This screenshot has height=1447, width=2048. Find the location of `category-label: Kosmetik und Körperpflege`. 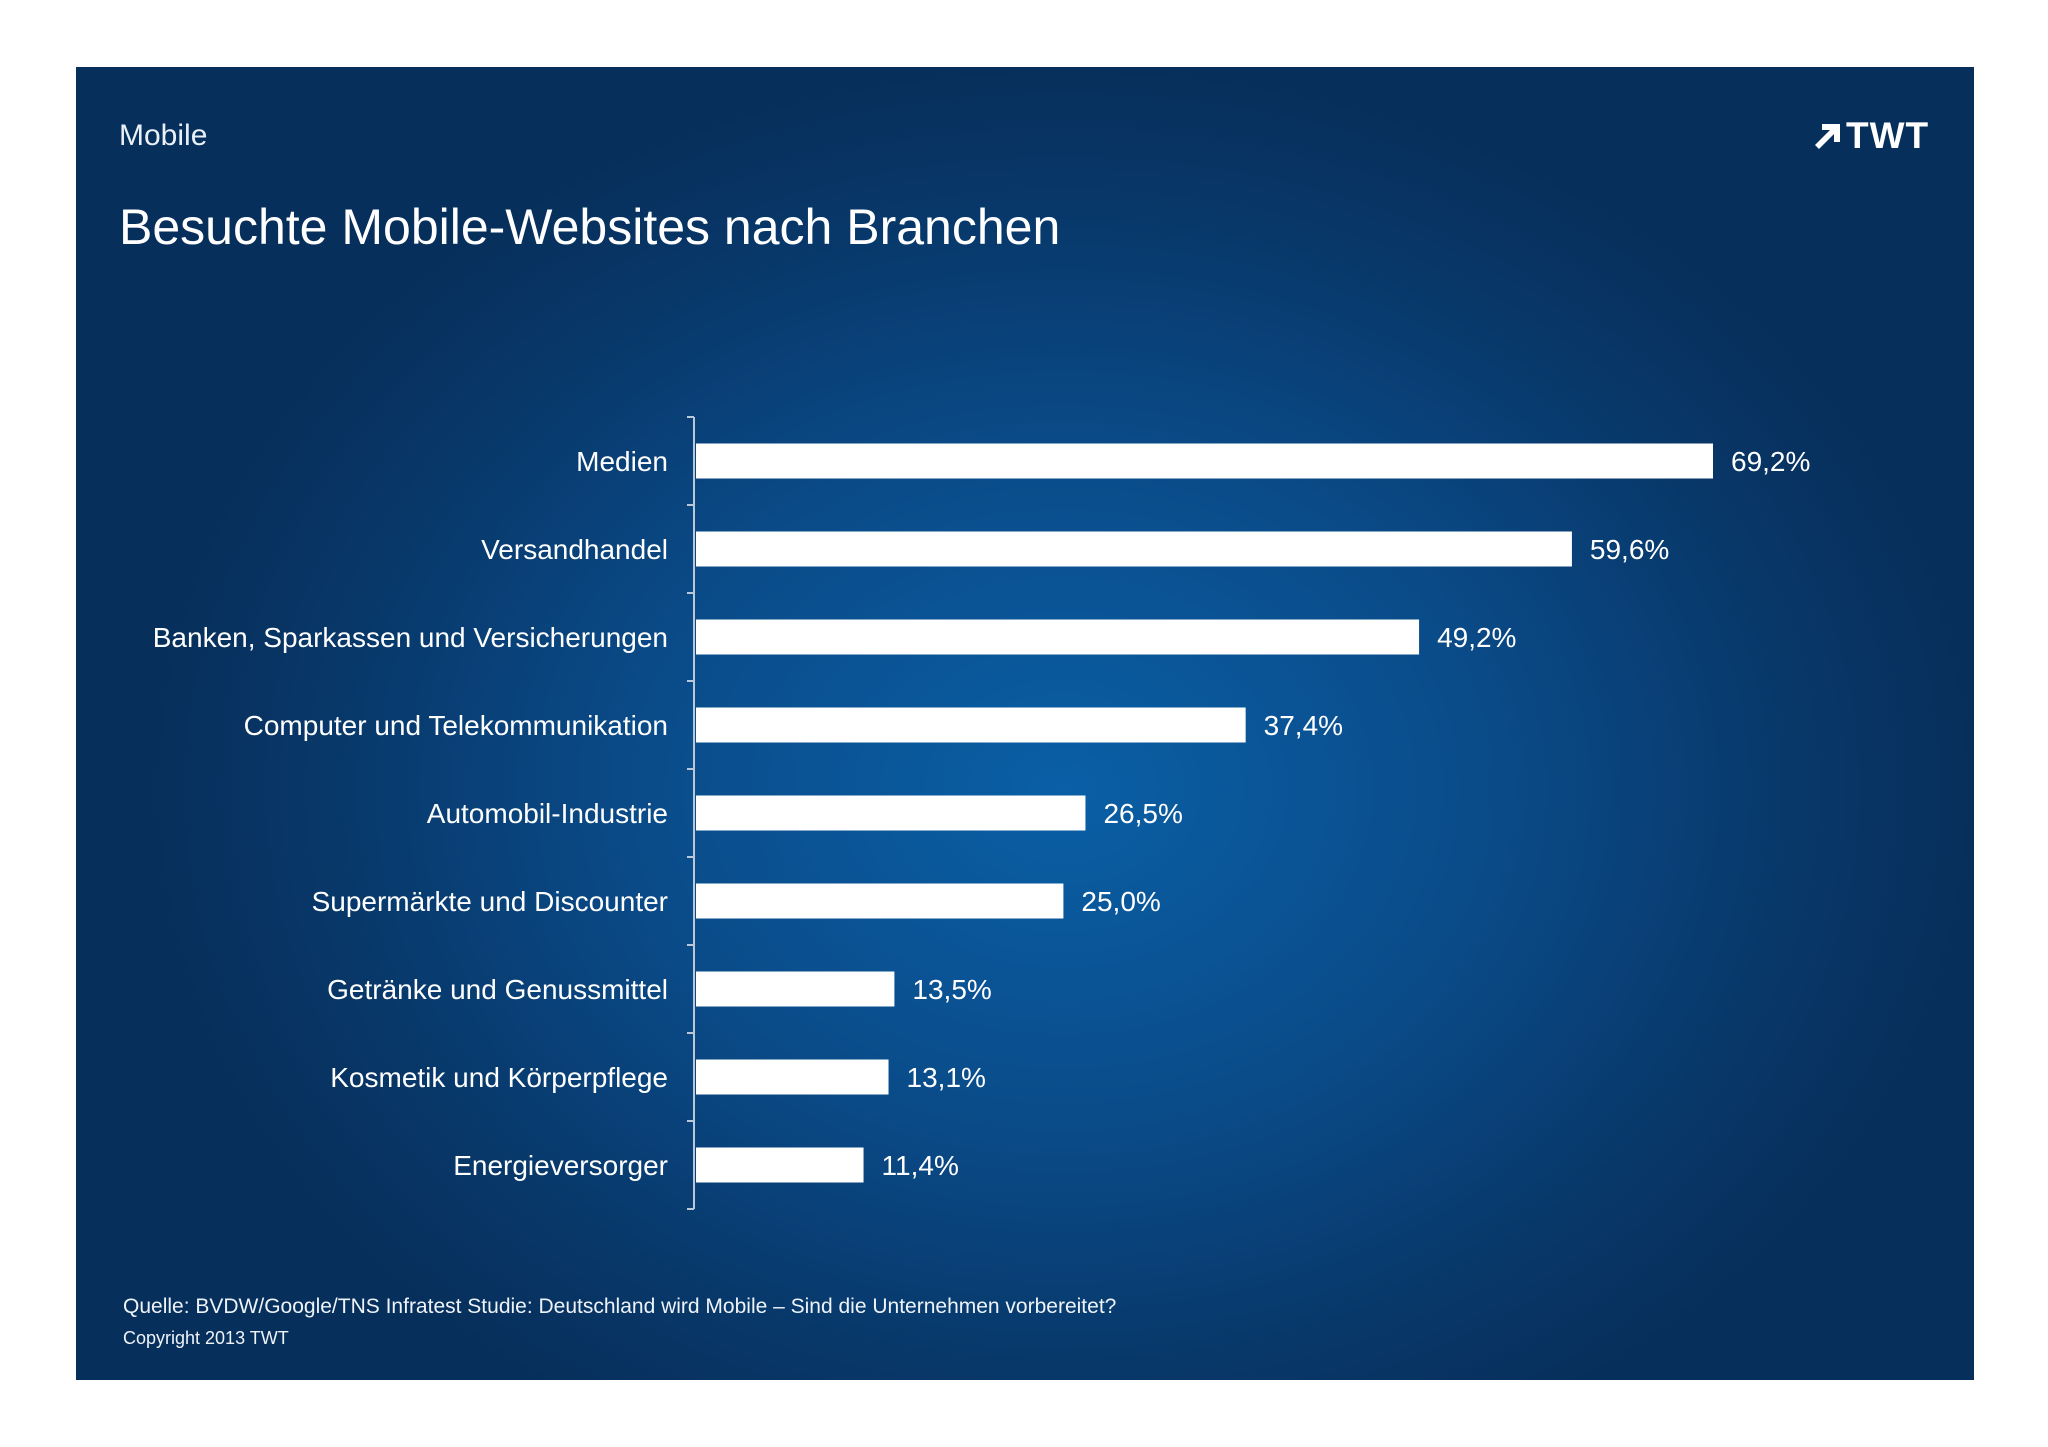

category-label: Kosmetik und Körperpflege is located at coordinates (499, 1077).